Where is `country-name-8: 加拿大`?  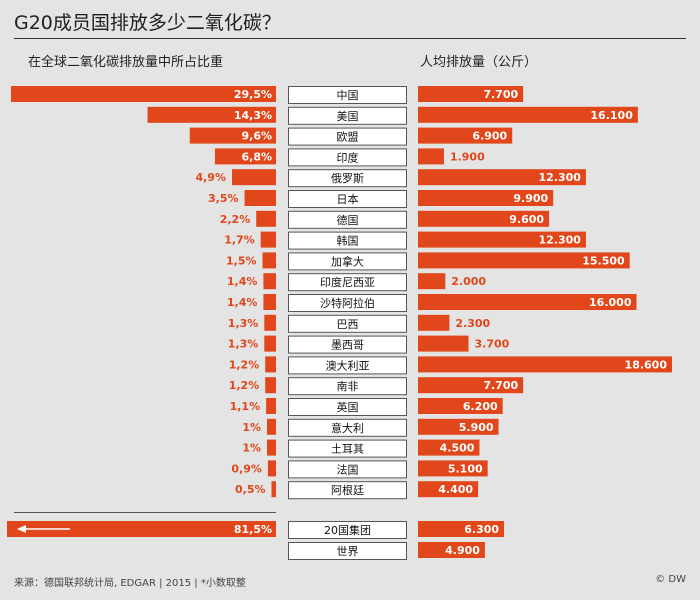 country-name-8: 加拿大 is located at coordinates (347, 261).